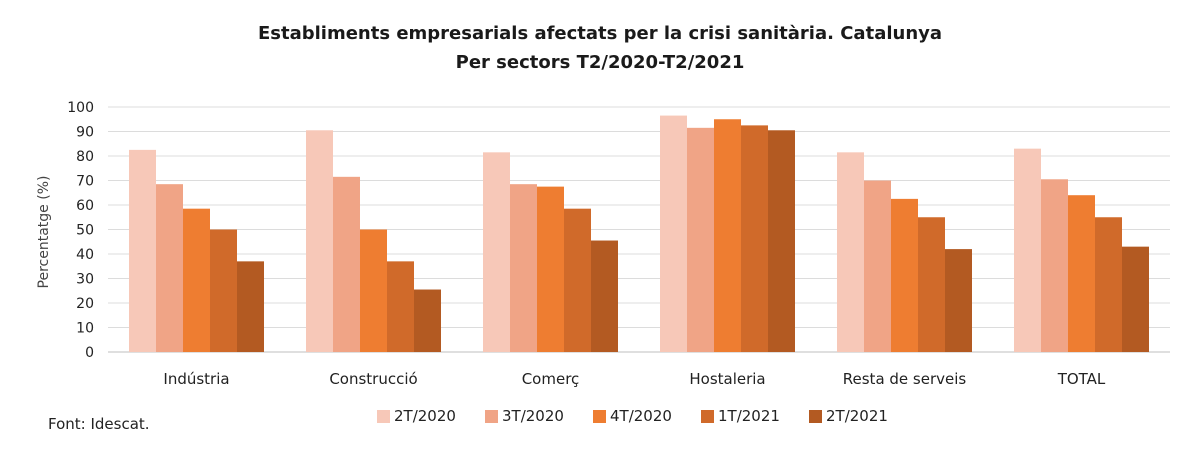  Describe the element at coordinates (85, 157) in the screenshot. I see `y-tick-label: 80` at that location.